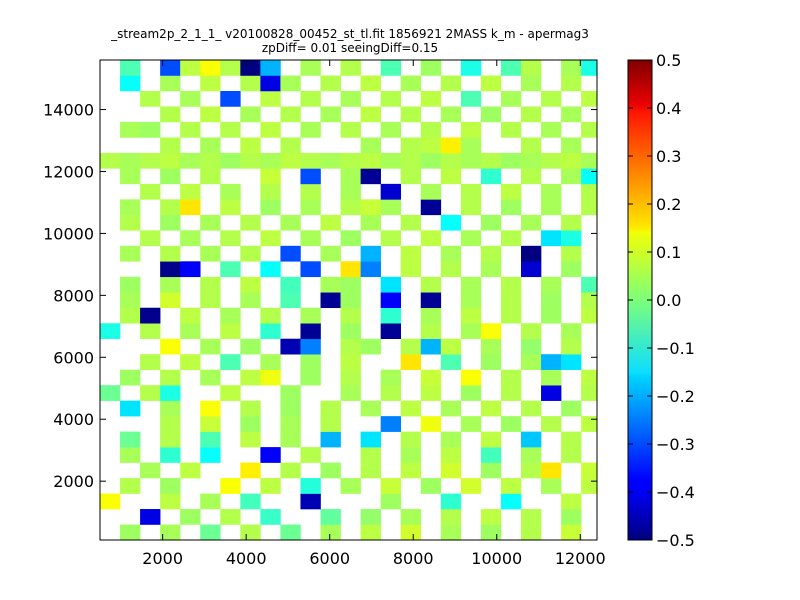 This screenshot has height=600, width=800. What do you see at coordinates (661, 300) in the screenshot?
I see `colorbar-ticks: 0.5 0.4 0.3 0.2 0.1 0.0 −0.1 −0.2 −0.3 −0.4 −0.5` at bounding box center [661, 300].